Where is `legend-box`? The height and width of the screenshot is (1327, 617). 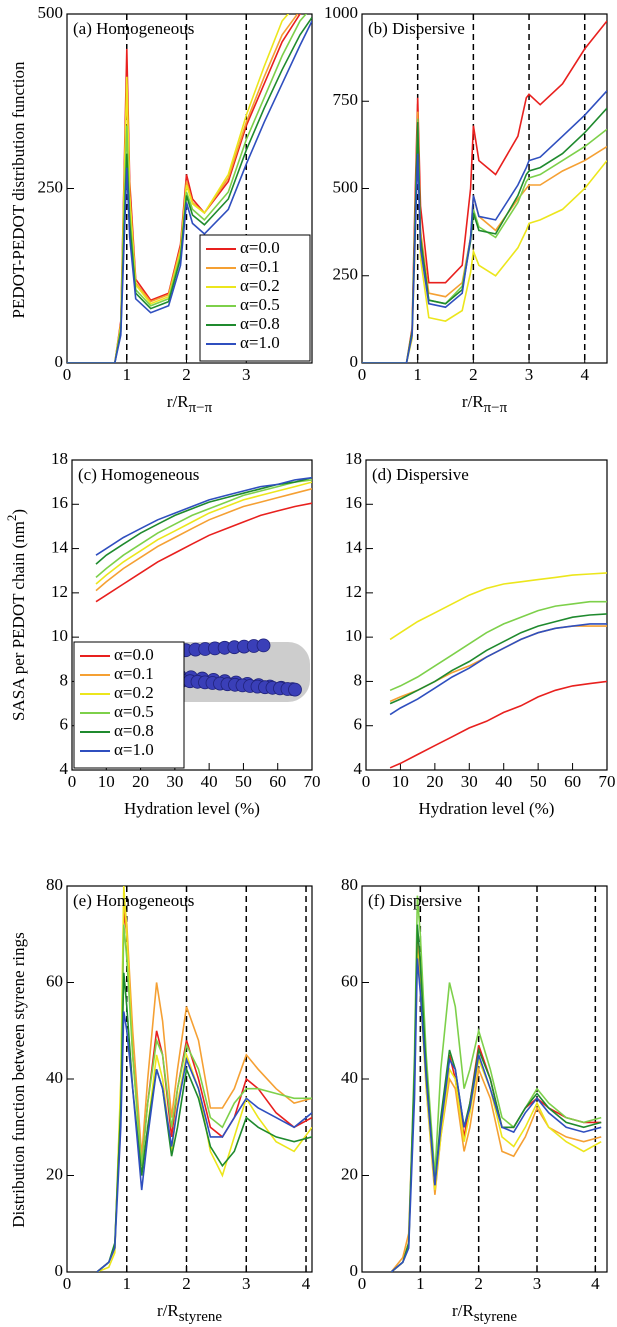 legend-box is located at coordinates (129, 705).